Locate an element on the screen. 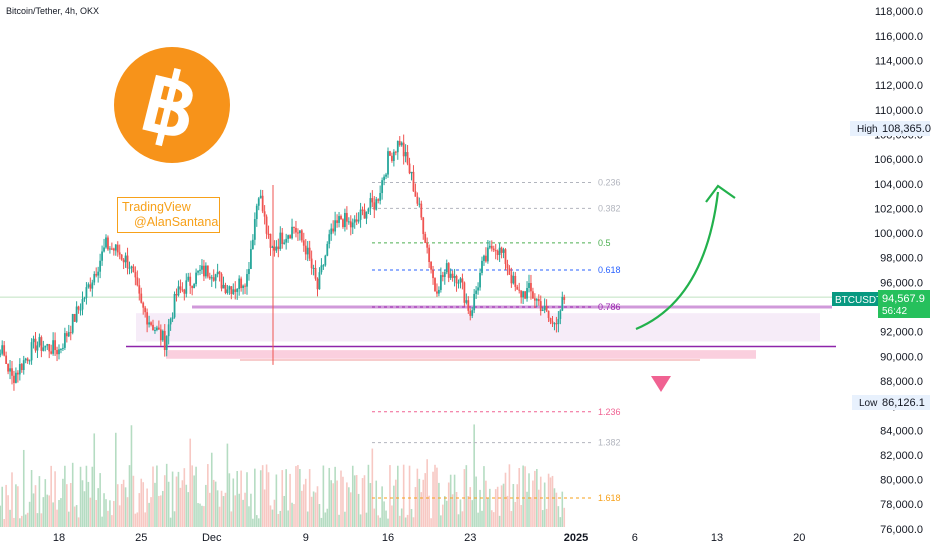 This screenshot has height=550, width=932. low-value: 86,126.1 is located at coordinates (903, 403).